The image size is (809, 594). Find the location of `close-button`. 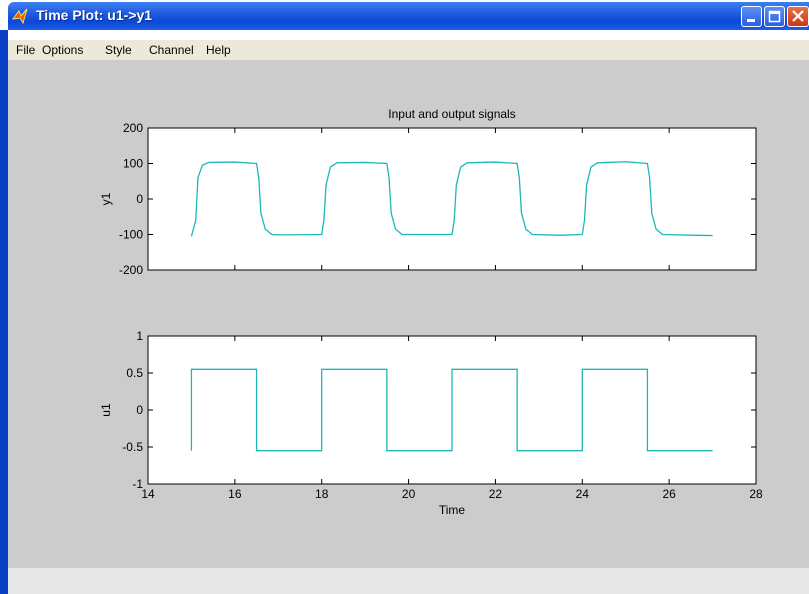

close-button is located at coordinates (798, 16).